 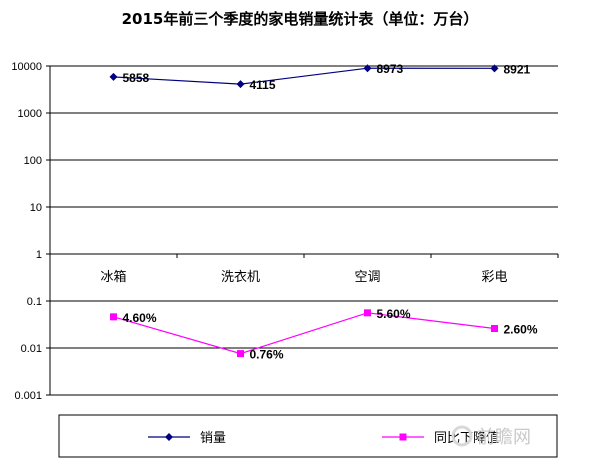 What do you see at coordinates (113, 277) in the screenshot?
I see `category-label: 冰箱` at bounding box center [113, 277].